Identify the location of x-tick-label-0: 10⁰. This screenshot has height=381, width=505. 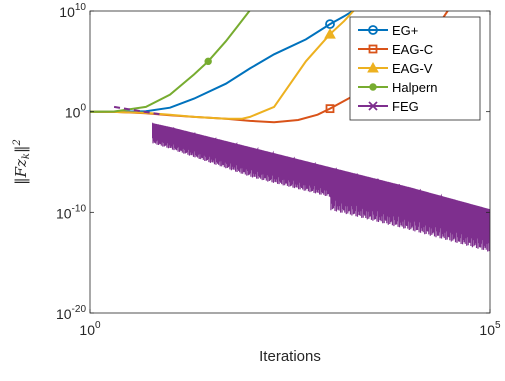
(90, 329).